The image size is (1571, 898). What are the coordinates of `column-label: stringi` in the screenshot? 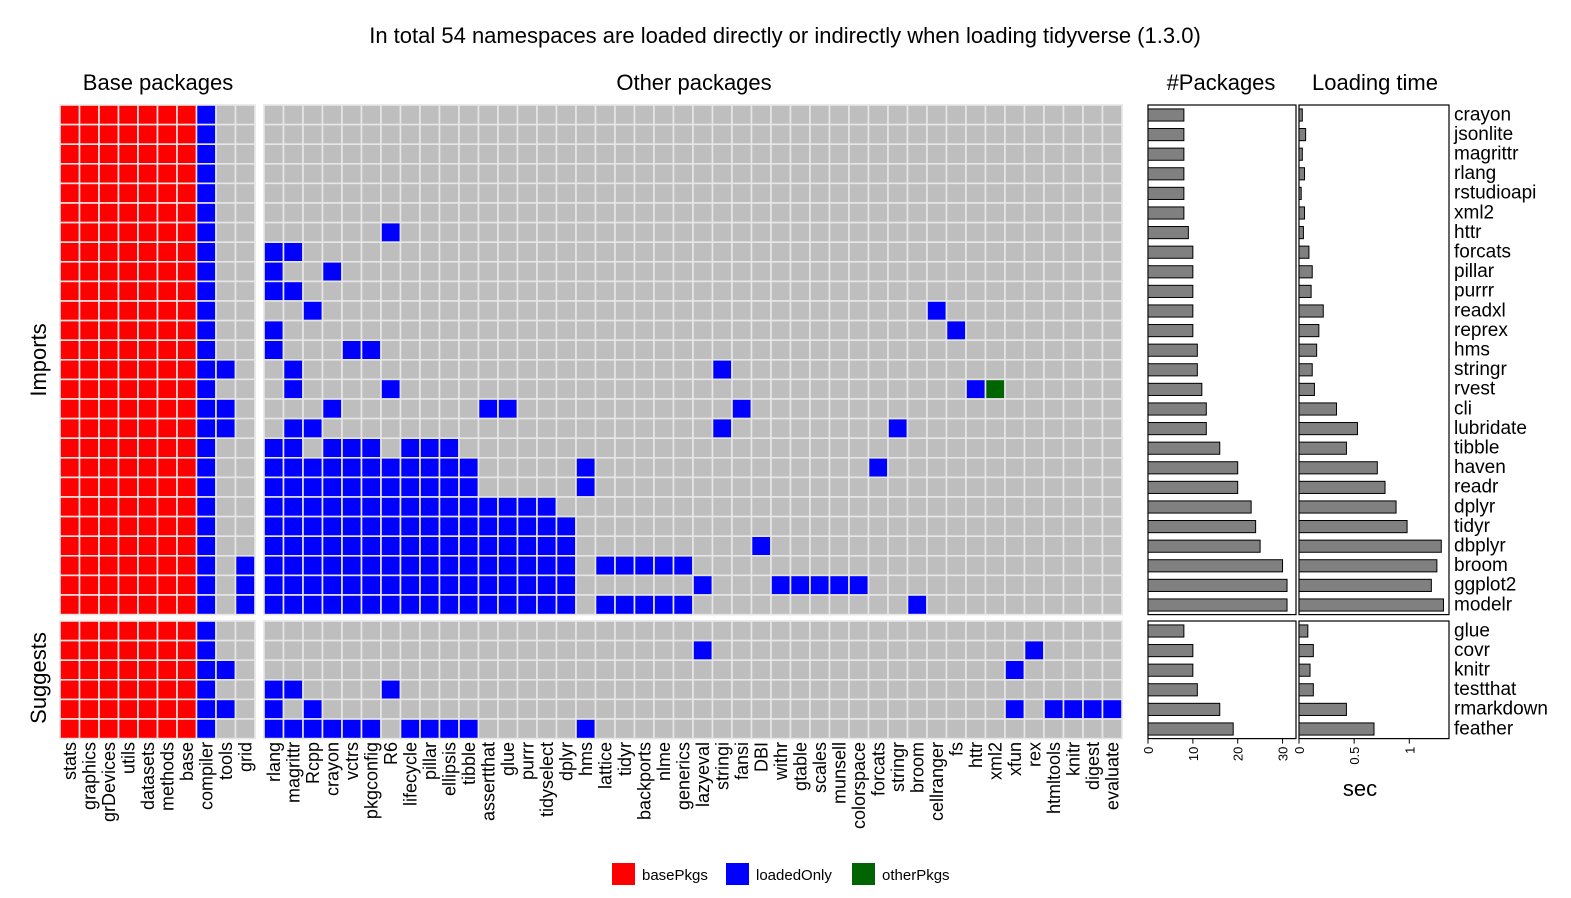 It's located at (722, 766).